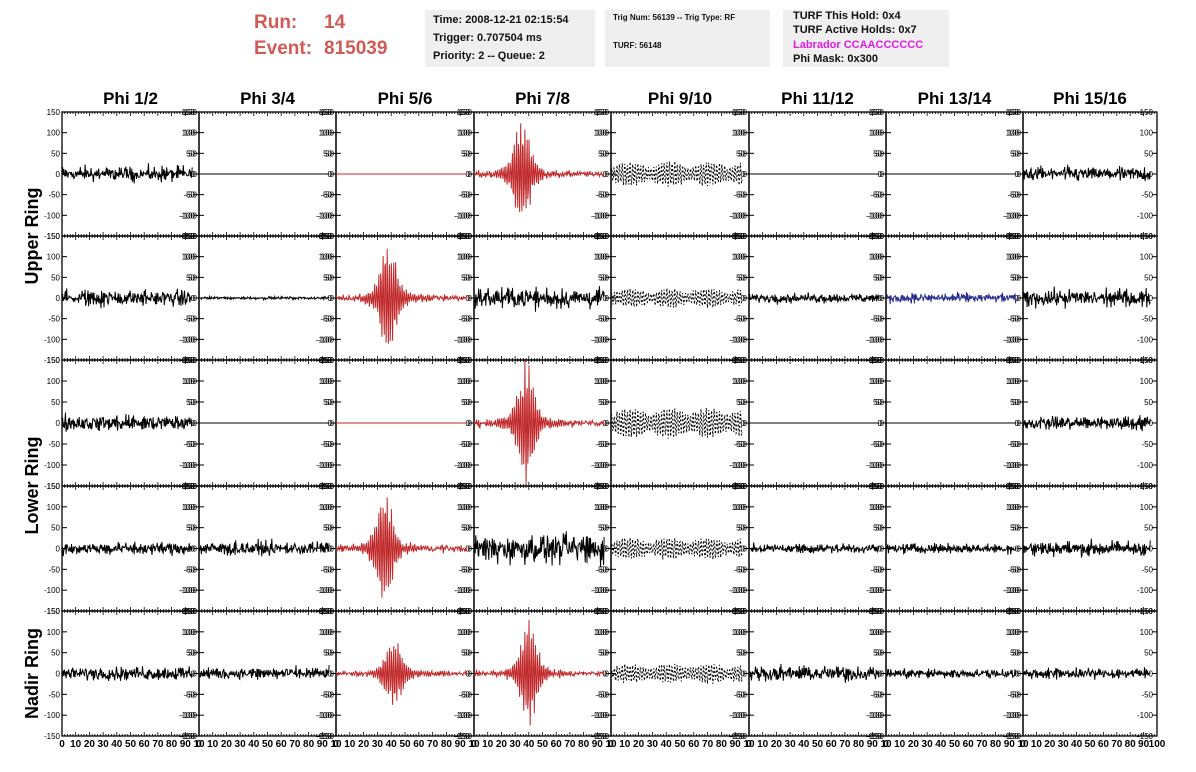 This screenshot has width=1196, height=772. Describe the element at coordinates (32, 486) in the screenshot. I see `ring-label-2: Lower Ring` at that location.